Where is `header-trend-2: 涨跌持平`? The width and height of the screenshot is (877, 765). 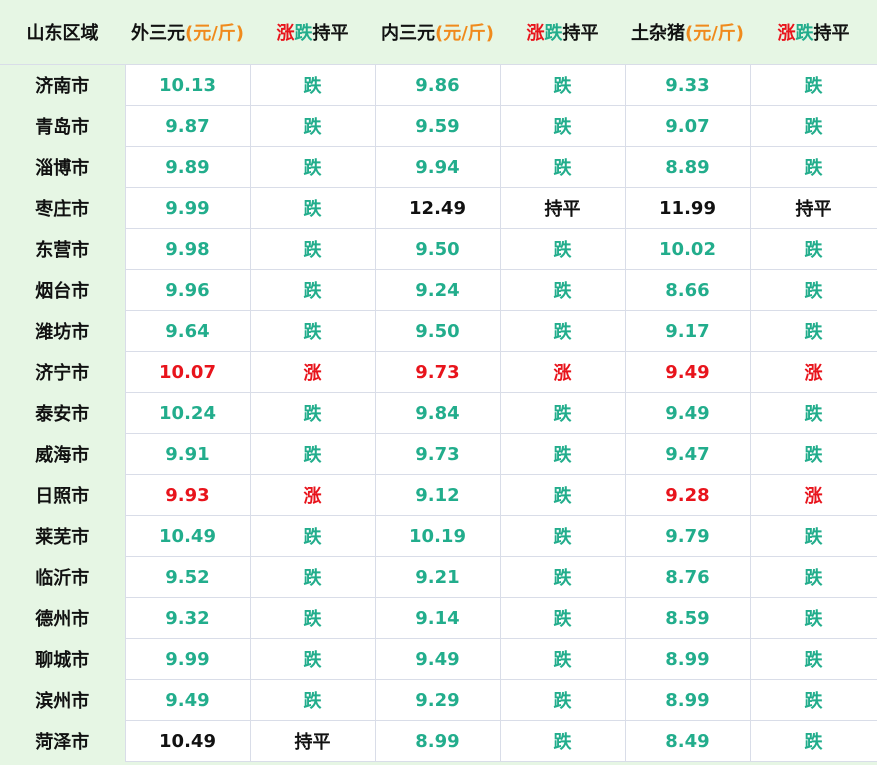 header-trend-2: 涨跌持平 is located at coordinates (562, 32).